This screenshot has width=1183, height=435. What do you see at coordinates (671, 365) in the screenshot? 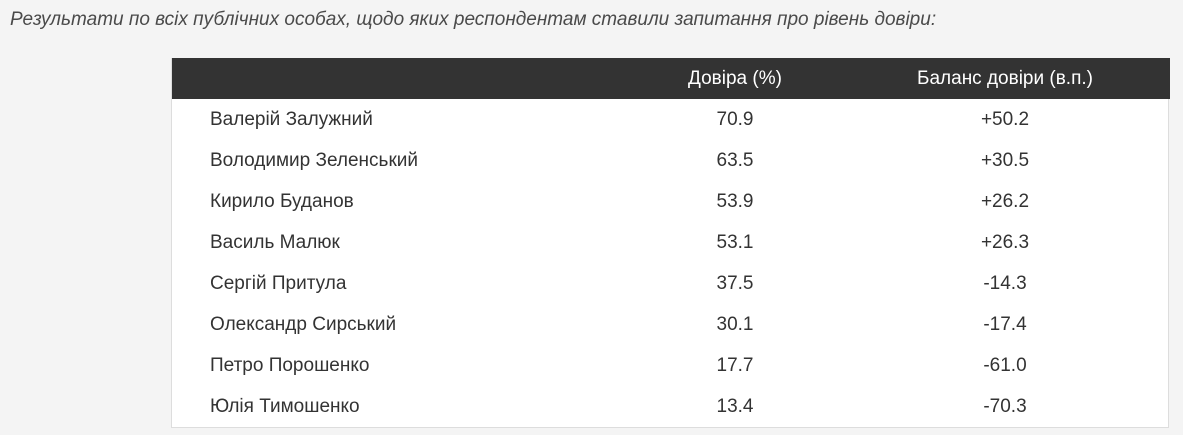
I see `table-row: Петро Порошенко 17.7 -61.0` at bounding box center [671, 365].